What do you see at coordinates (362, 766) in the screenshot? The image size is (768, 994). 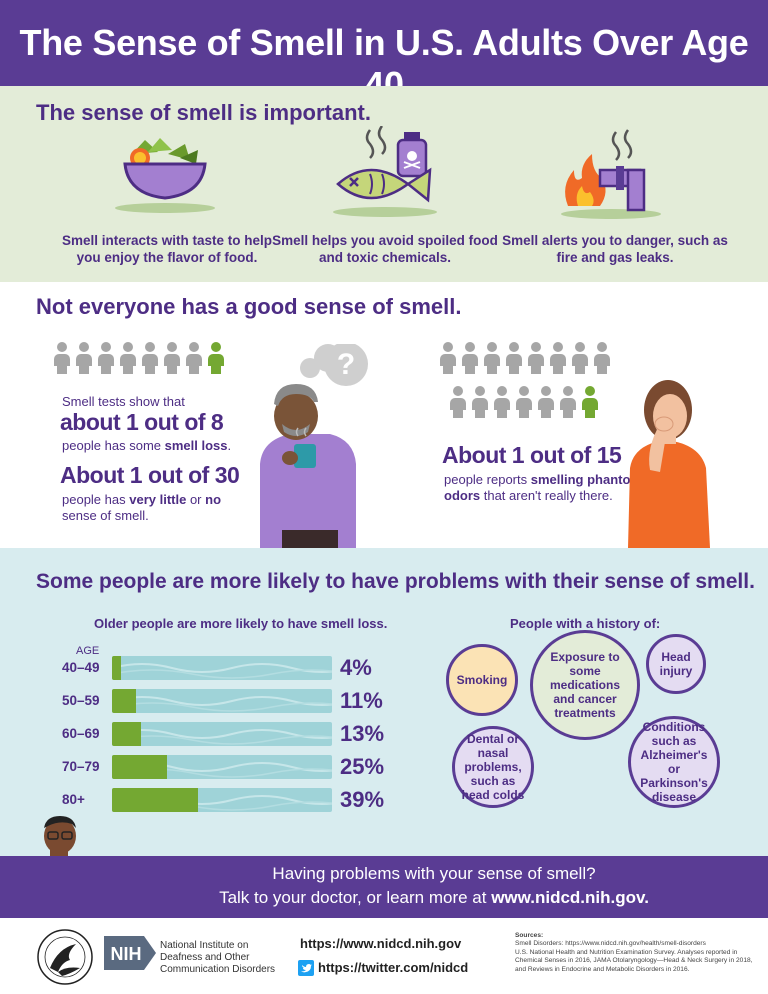 I see `age-bar-value-label: 25%` at bounding box center [362, 766].